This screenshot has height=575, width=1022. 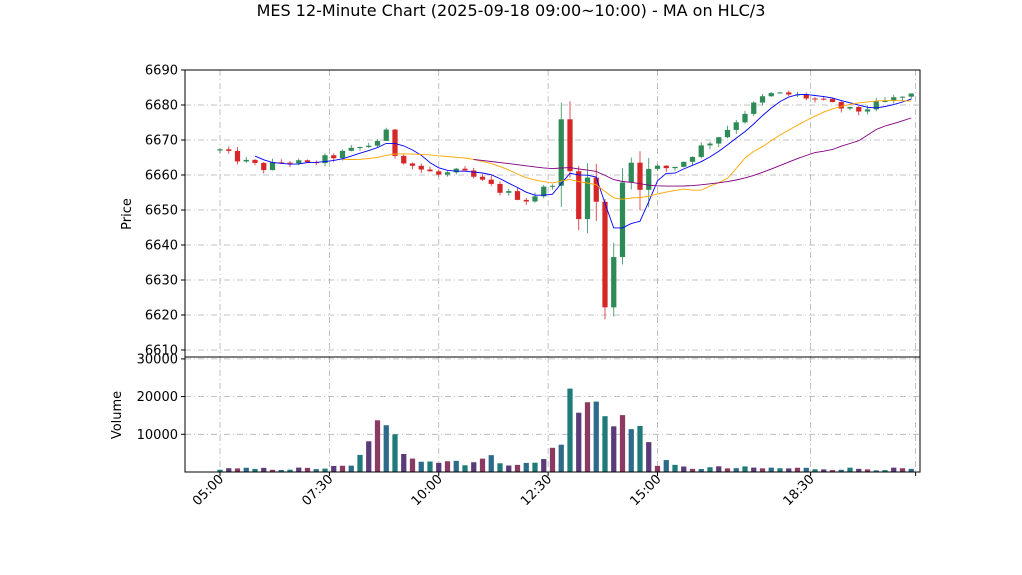 I want to click on price-tick-label: 6680, so click(x=161, y=106).